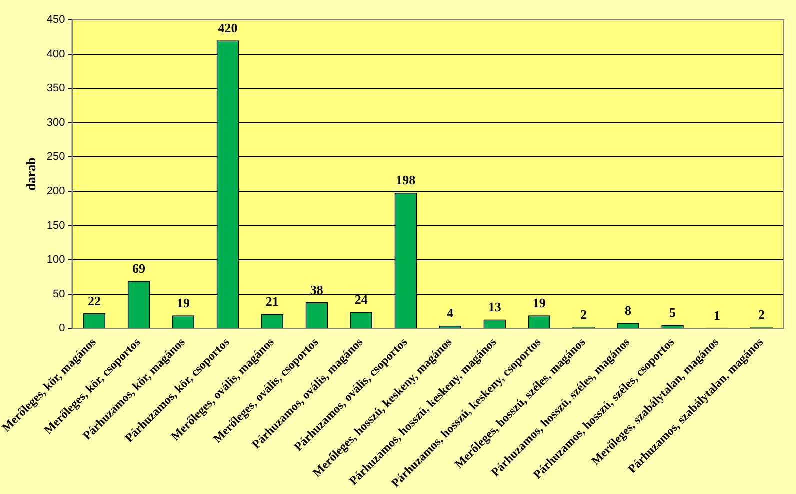 The image size is (796, 494). I want to click on data-label: 1, so click(717, 315).